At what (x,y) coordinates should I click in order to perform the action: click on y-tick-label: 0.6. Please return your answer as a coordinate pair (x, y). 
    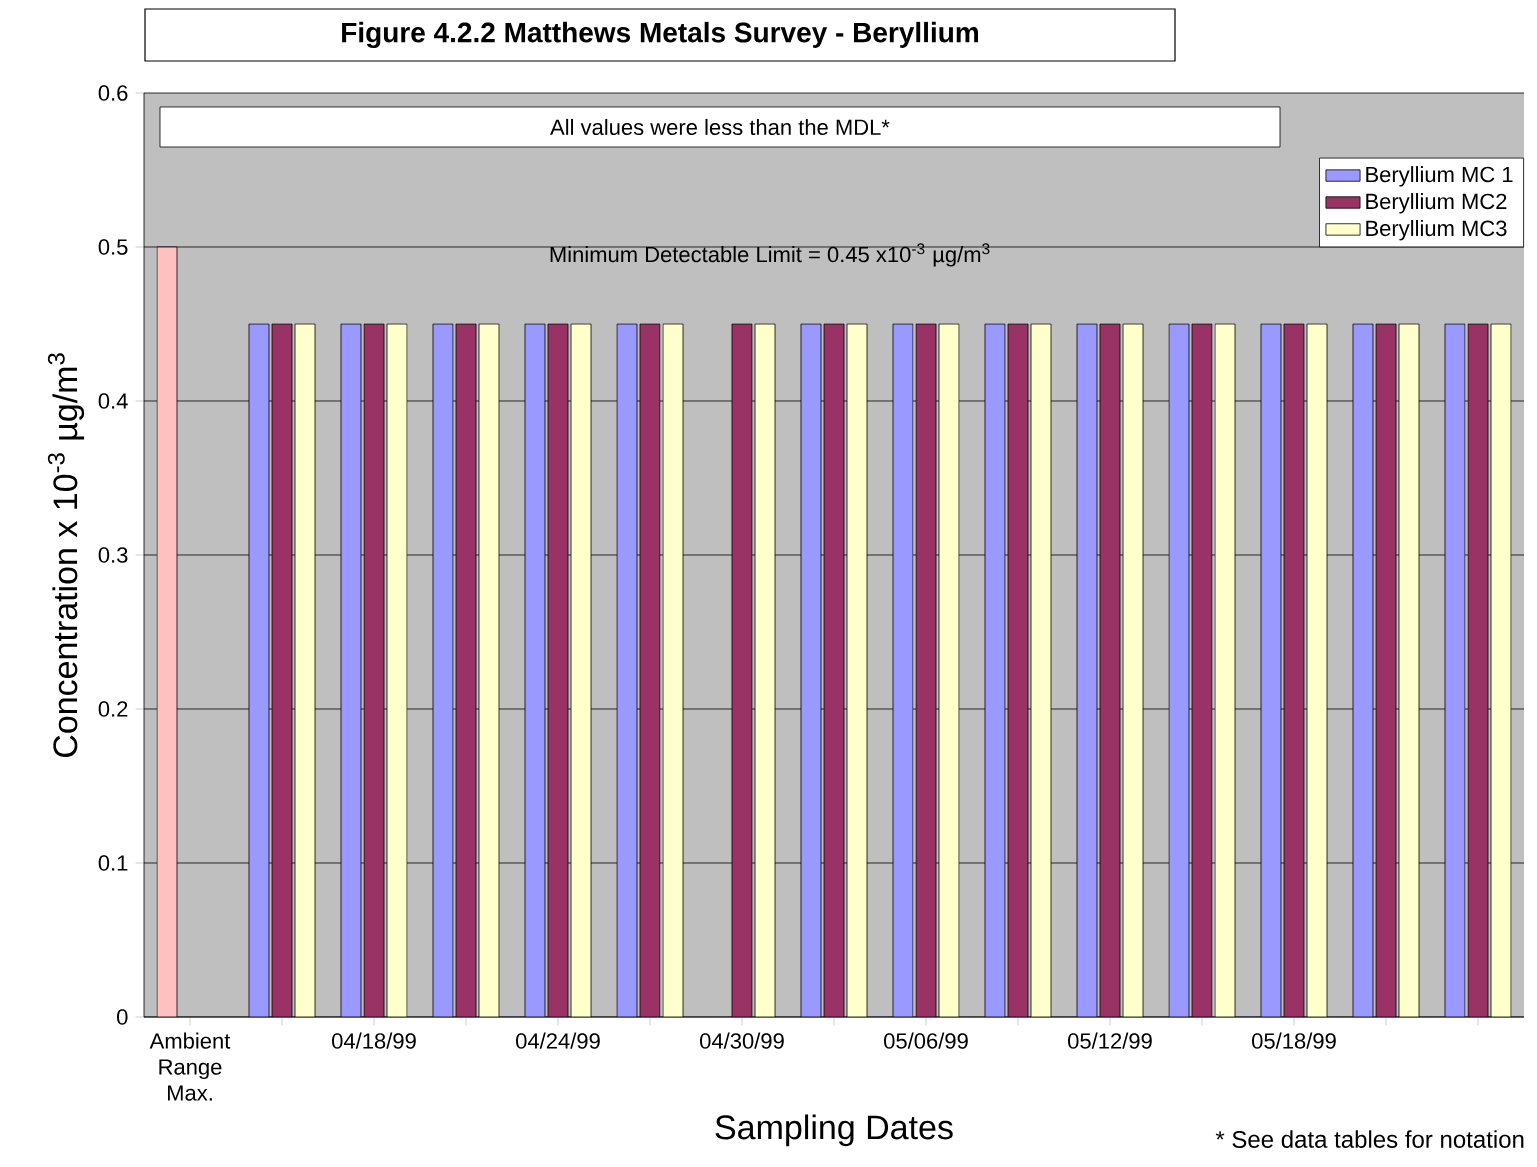
    Looking at the image, I should click on (113, 93).